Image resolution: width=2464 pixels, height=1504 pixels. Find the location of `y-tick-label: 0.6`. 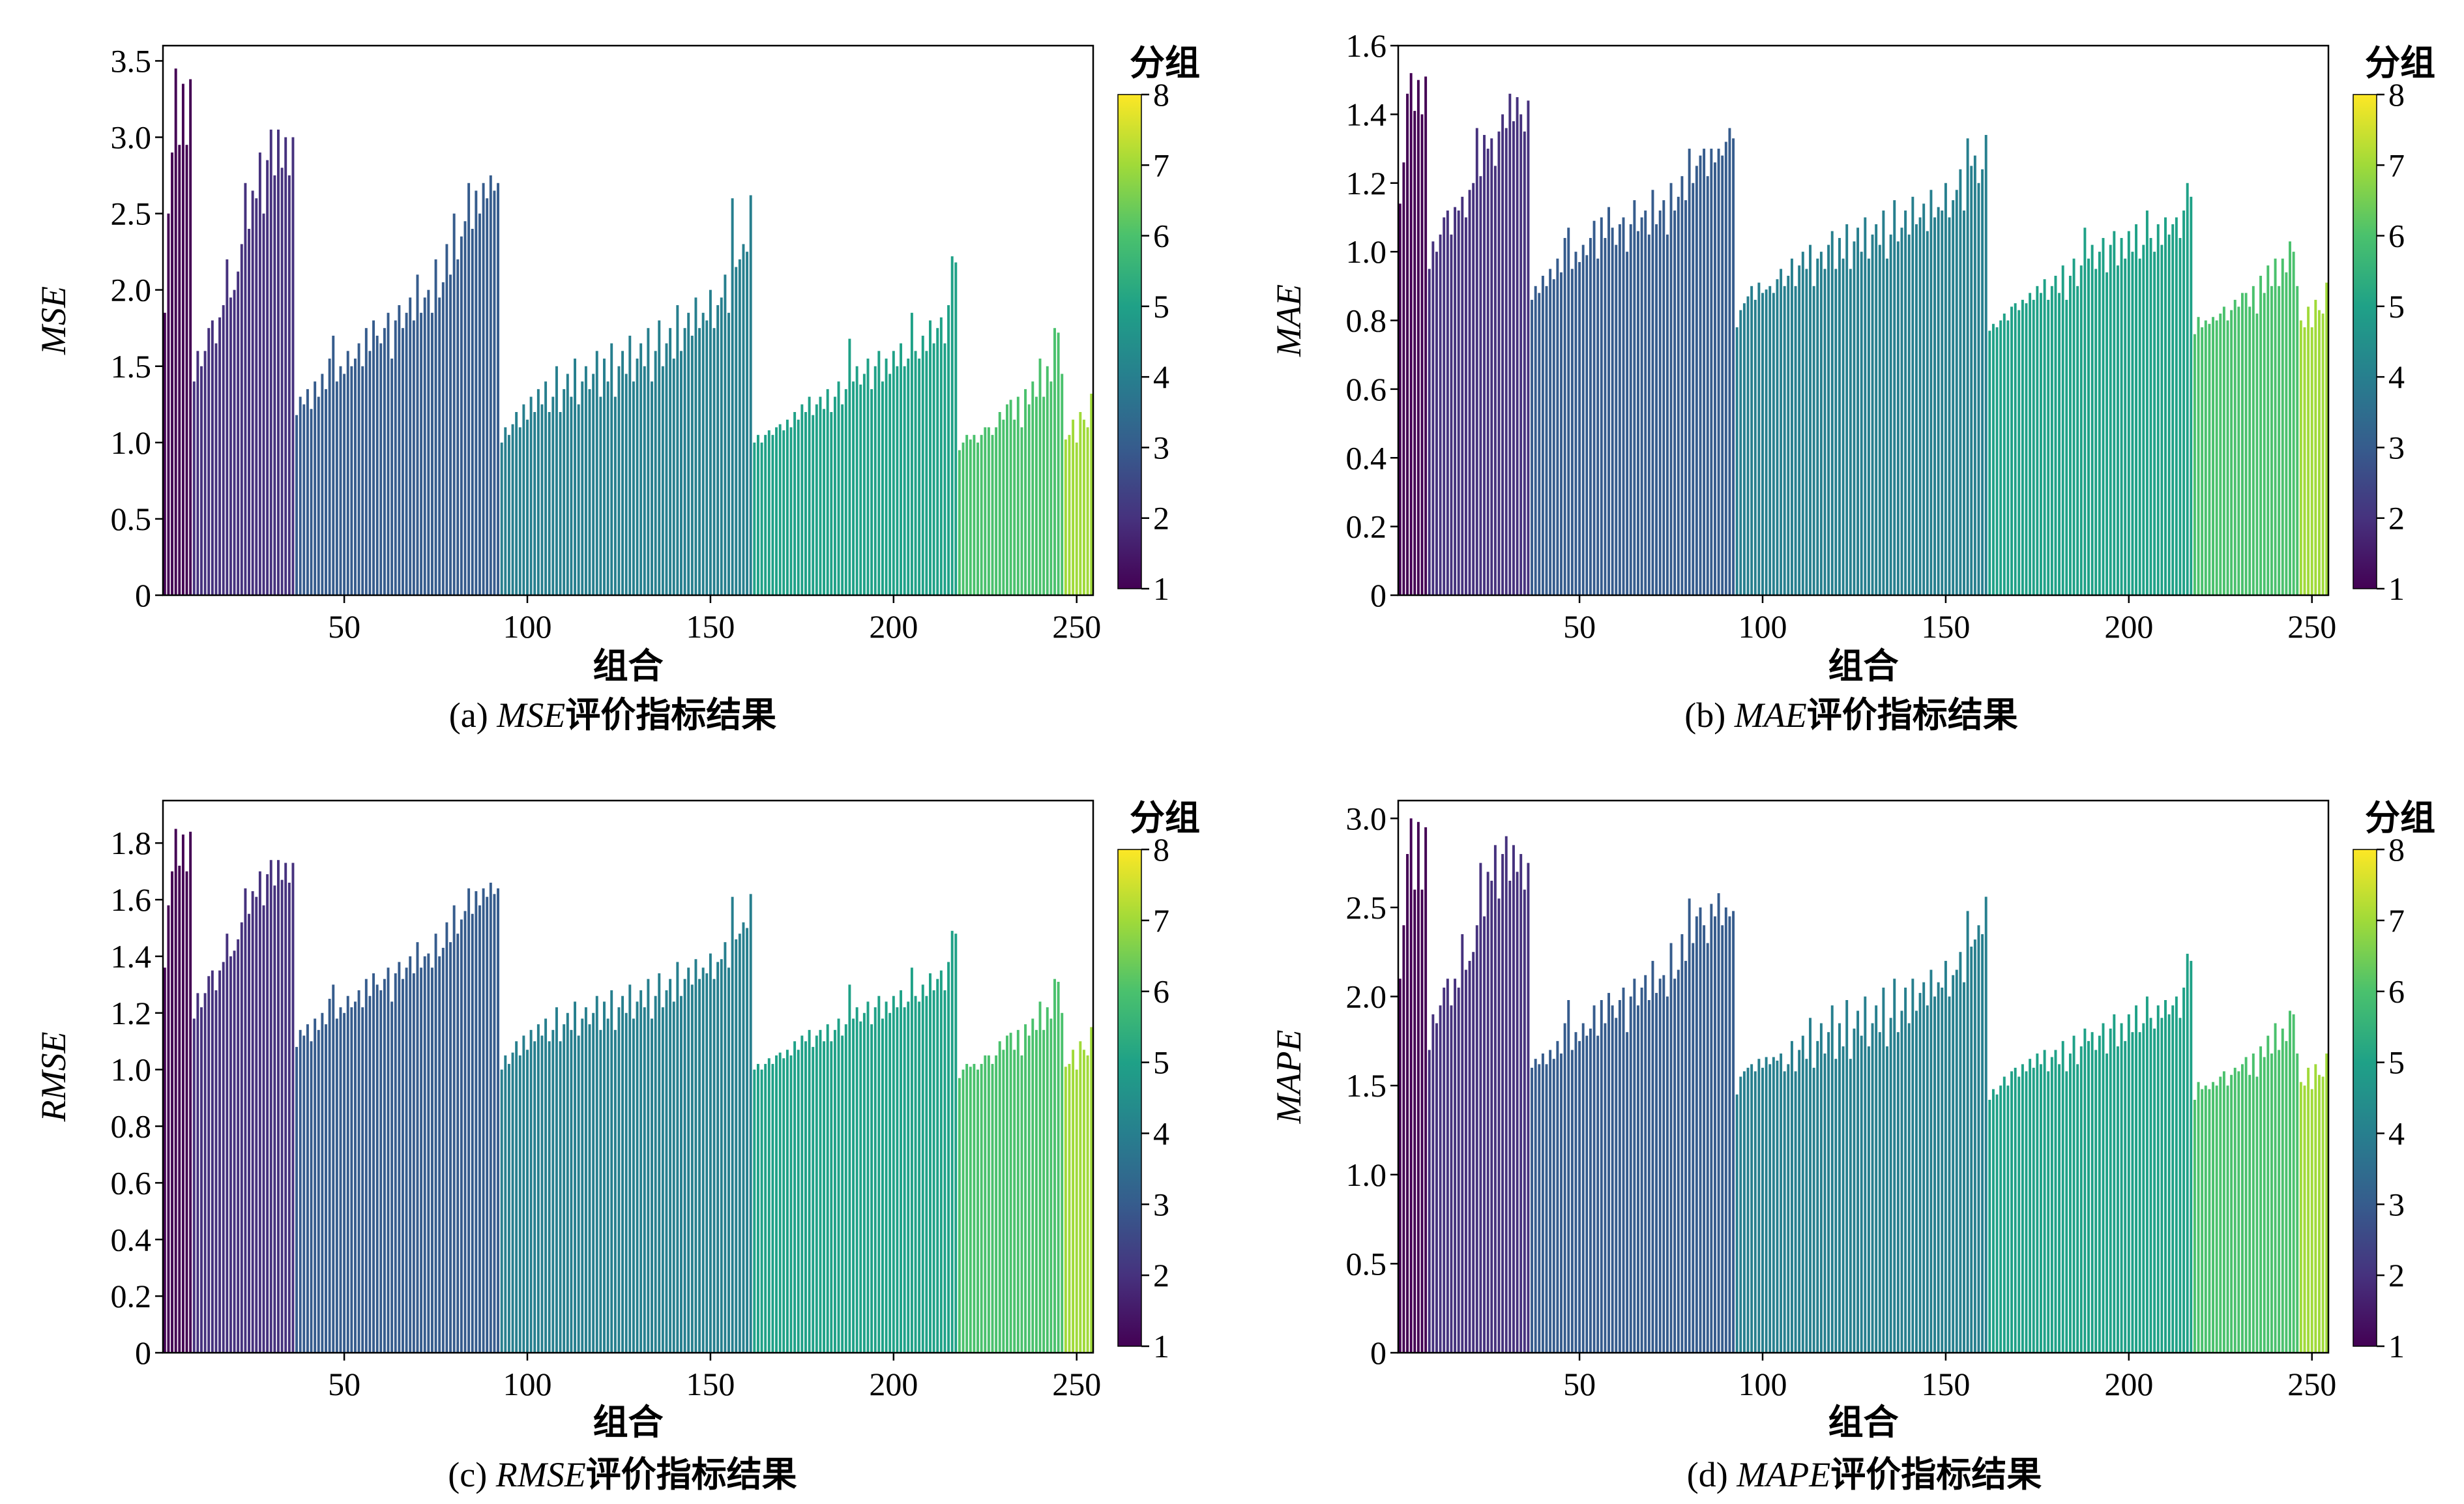

y-tick-label: 0.6 is located at coordinates (1367, 389).